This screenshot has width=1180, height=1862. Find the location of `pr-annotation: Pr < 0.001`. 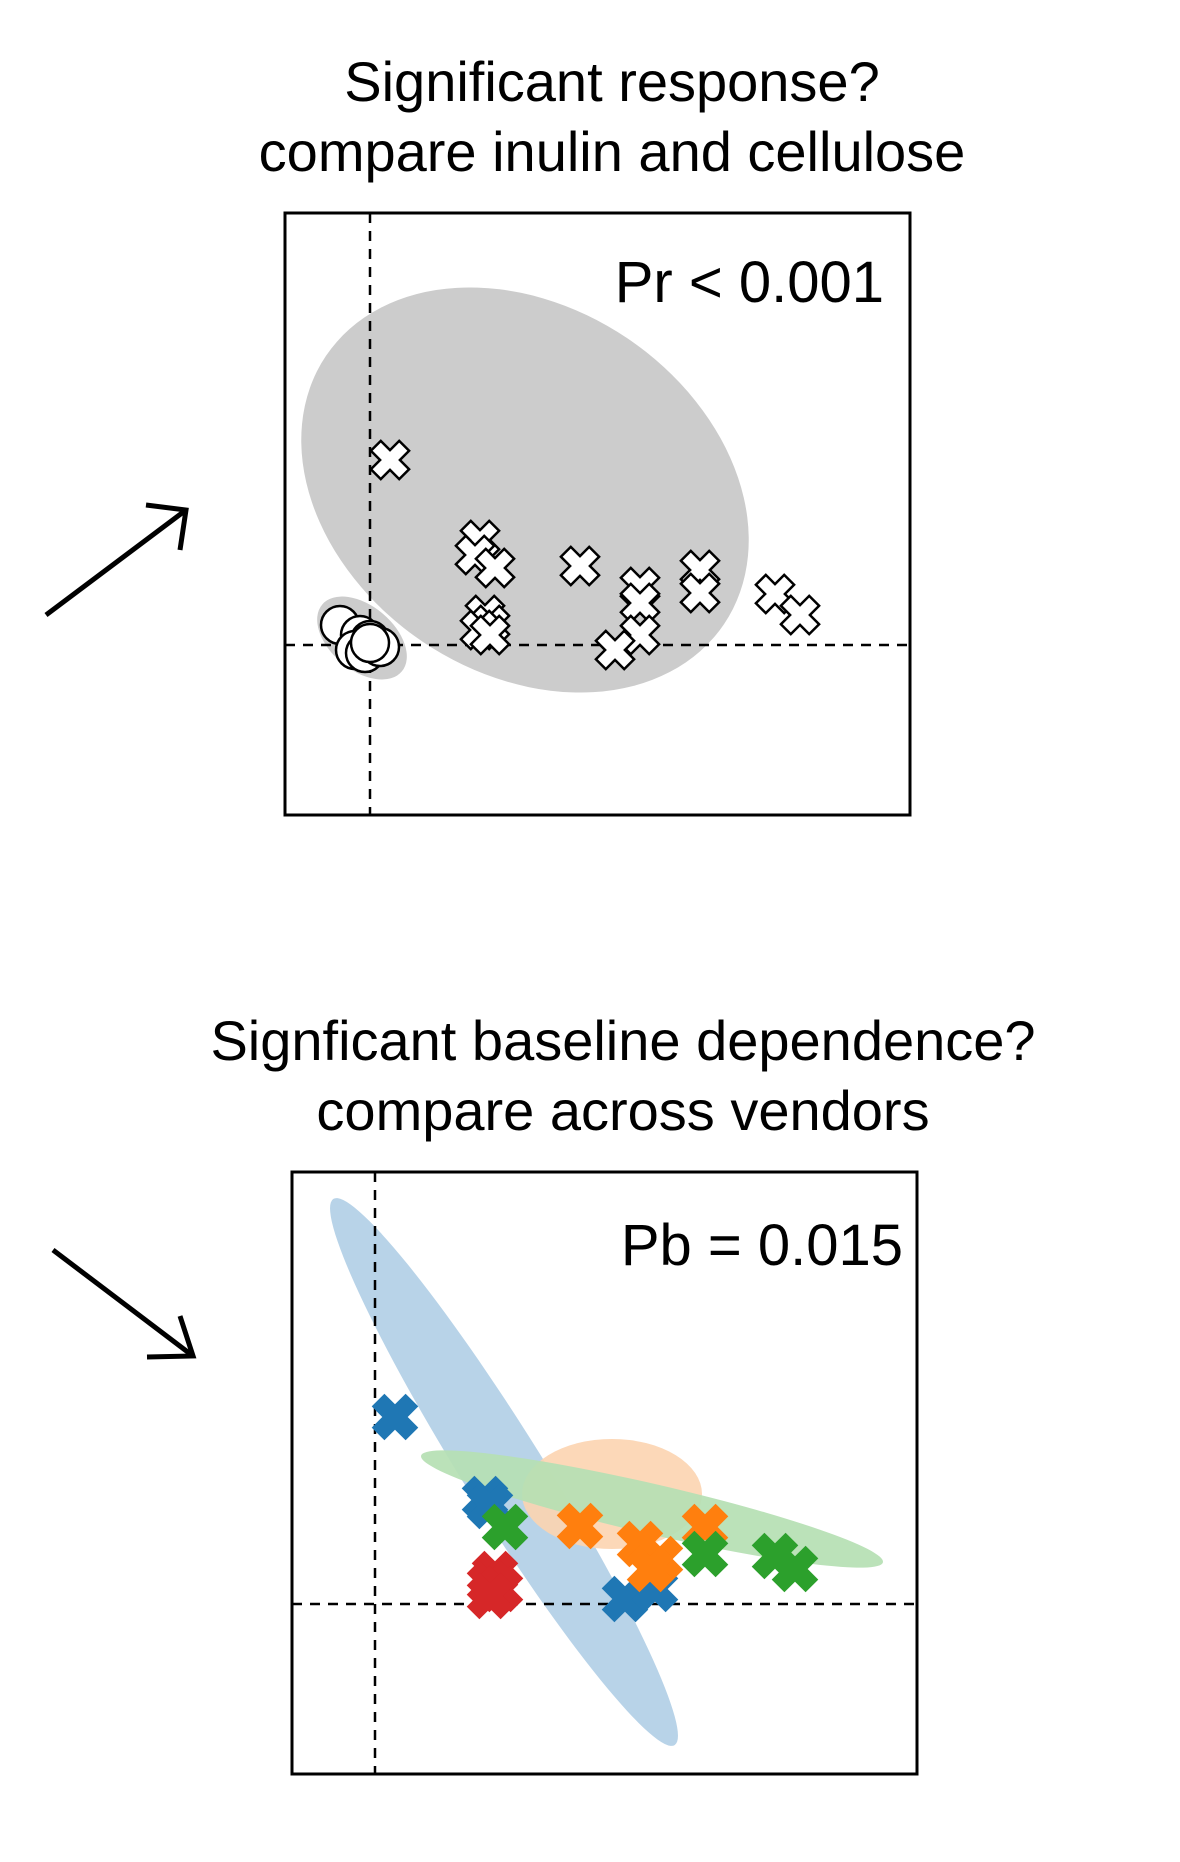

pr-annotation: Pr < 0.001 is located at coordinates (749, 282).